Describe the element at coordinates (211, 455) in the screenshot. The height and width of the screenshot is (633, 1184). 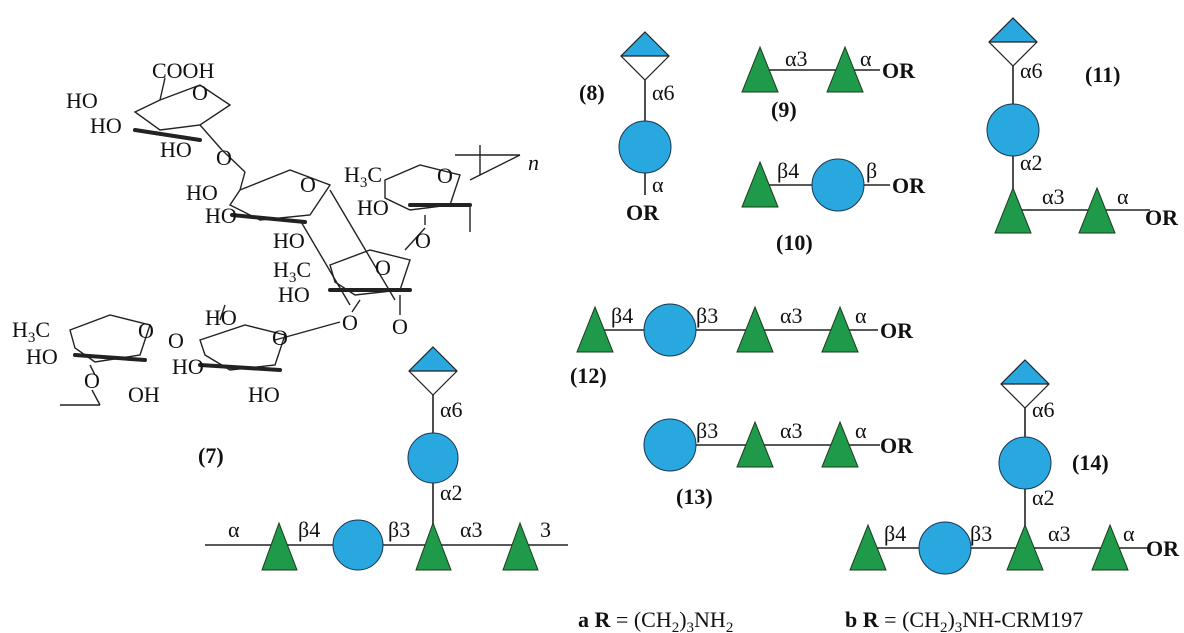
I see `compound-7-label: (7)` at that location.